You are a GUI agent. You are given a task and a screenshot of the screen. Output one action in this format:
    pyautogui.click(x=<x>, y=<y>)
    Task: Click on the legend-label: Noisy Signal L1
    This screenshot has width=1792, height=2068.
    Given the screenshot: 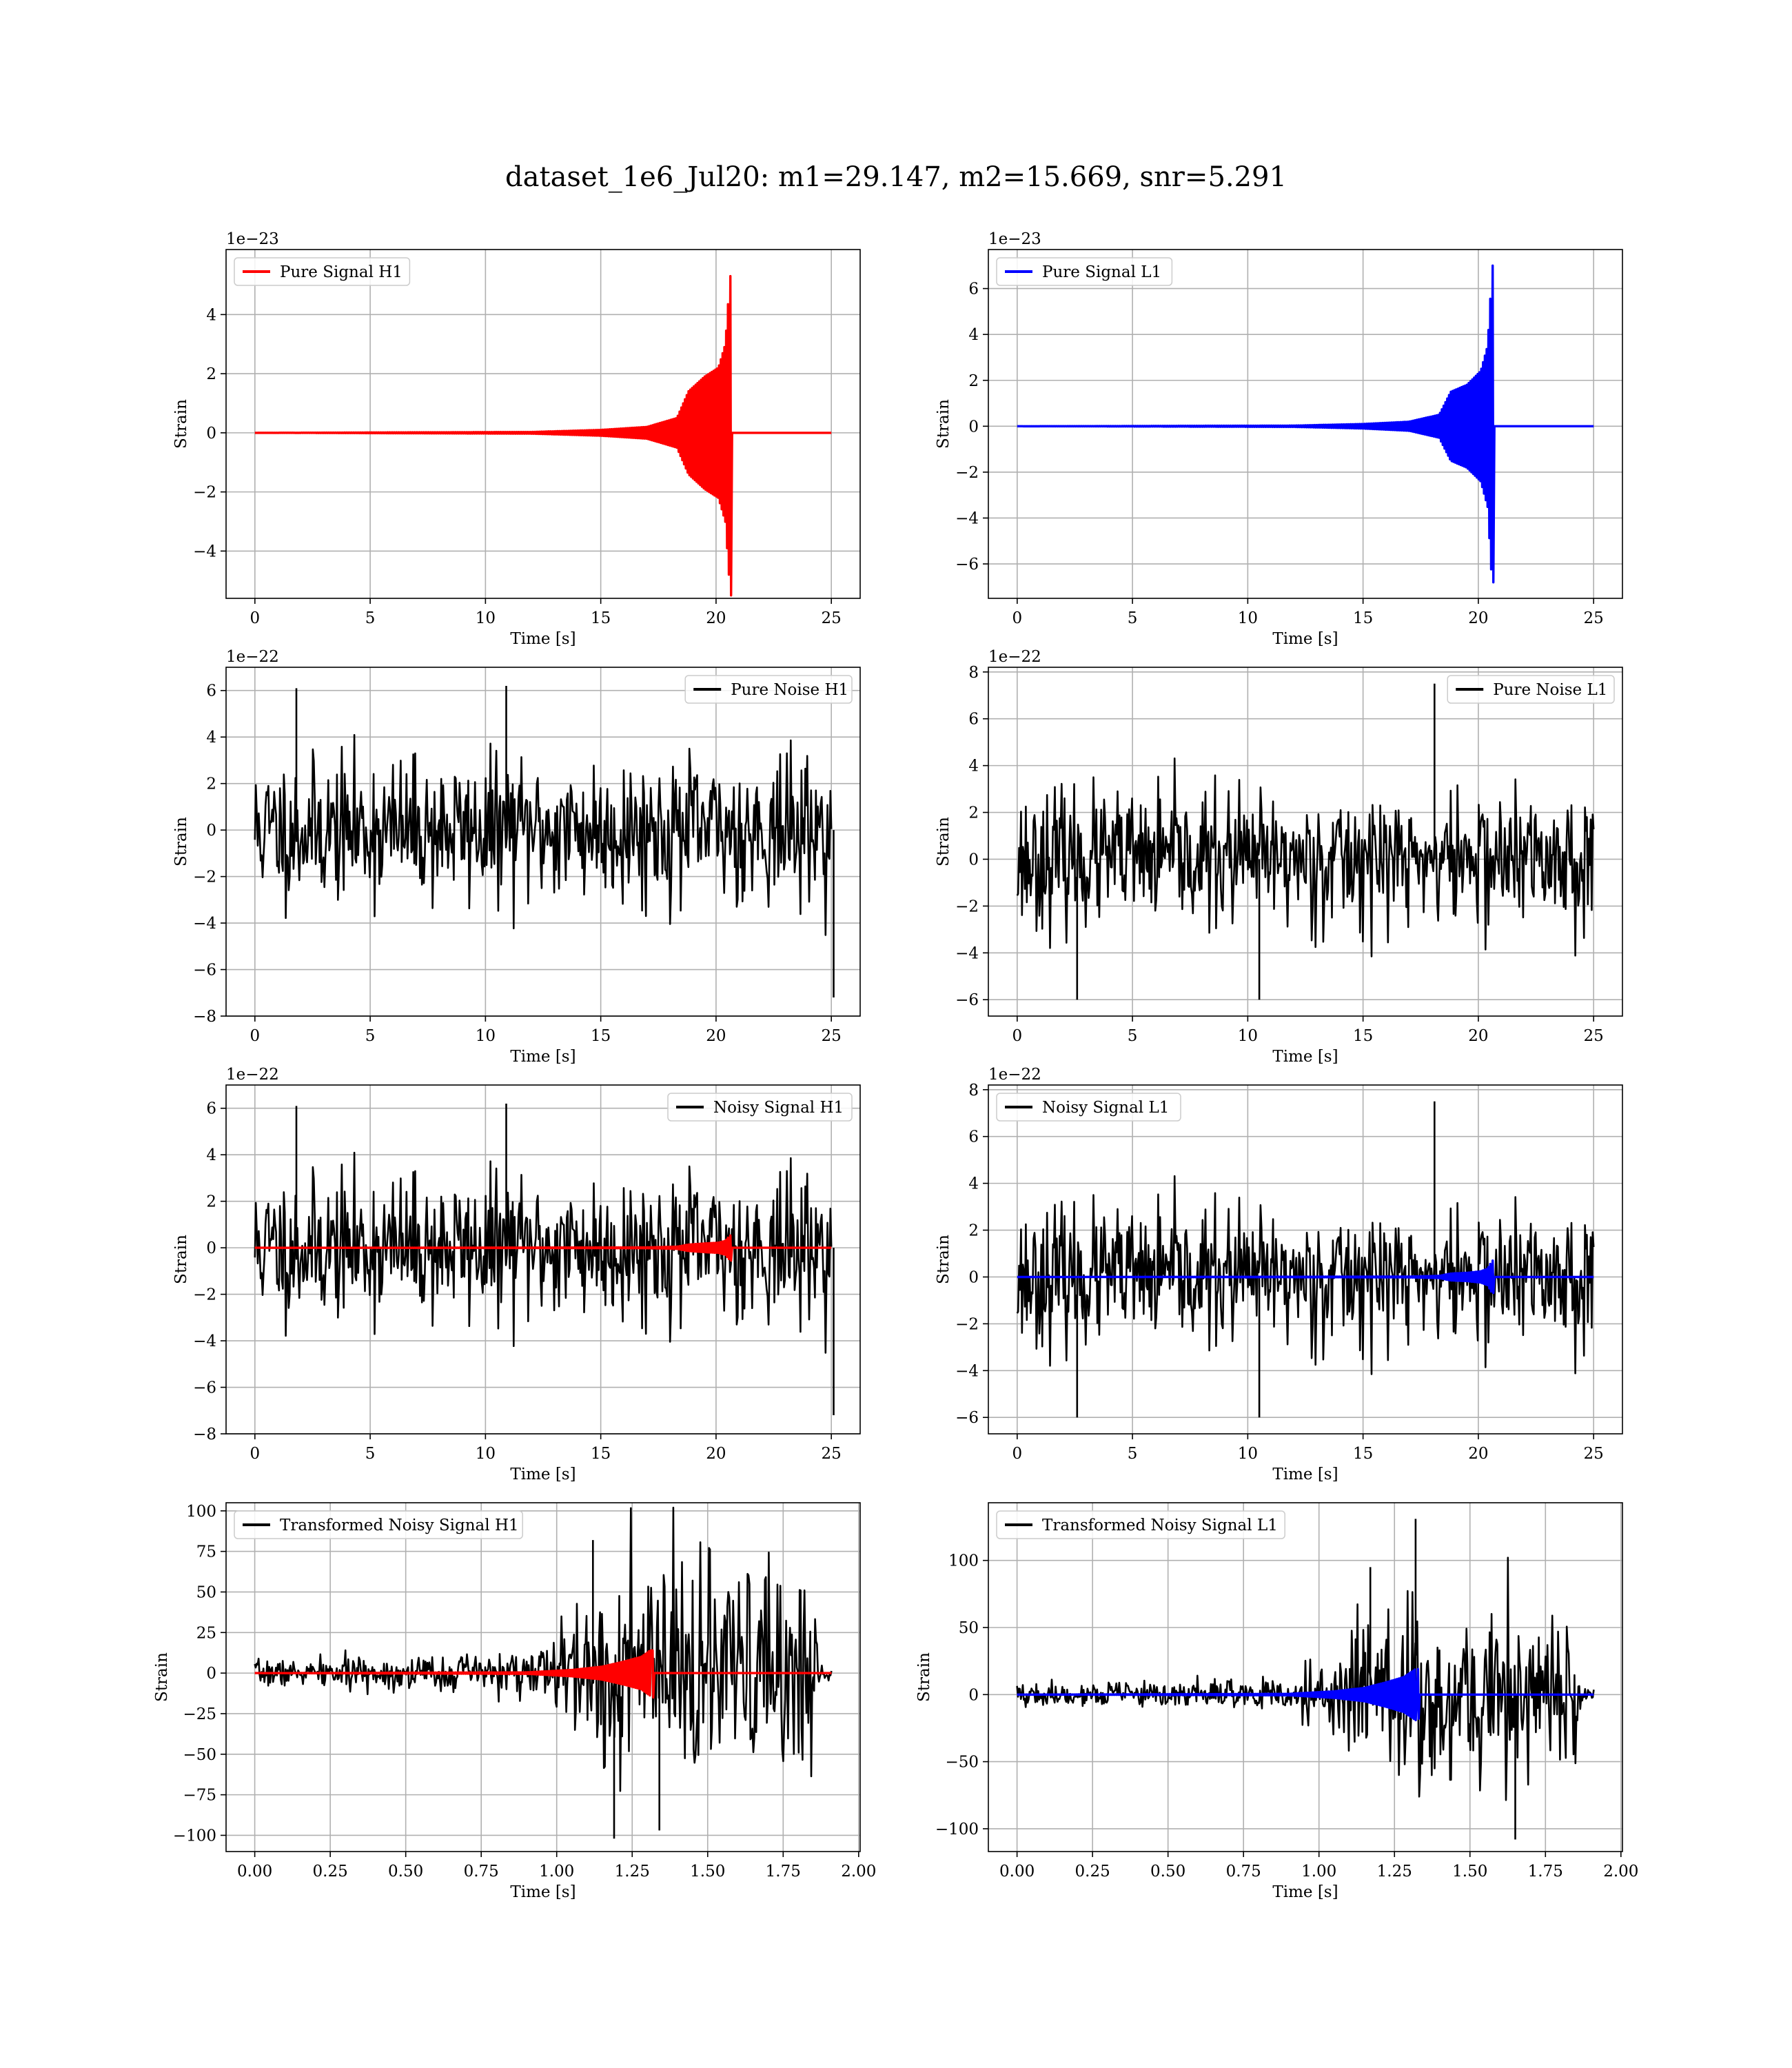 What is the action you would take?
    pyautogui.click(x=1105, y=1108)
    